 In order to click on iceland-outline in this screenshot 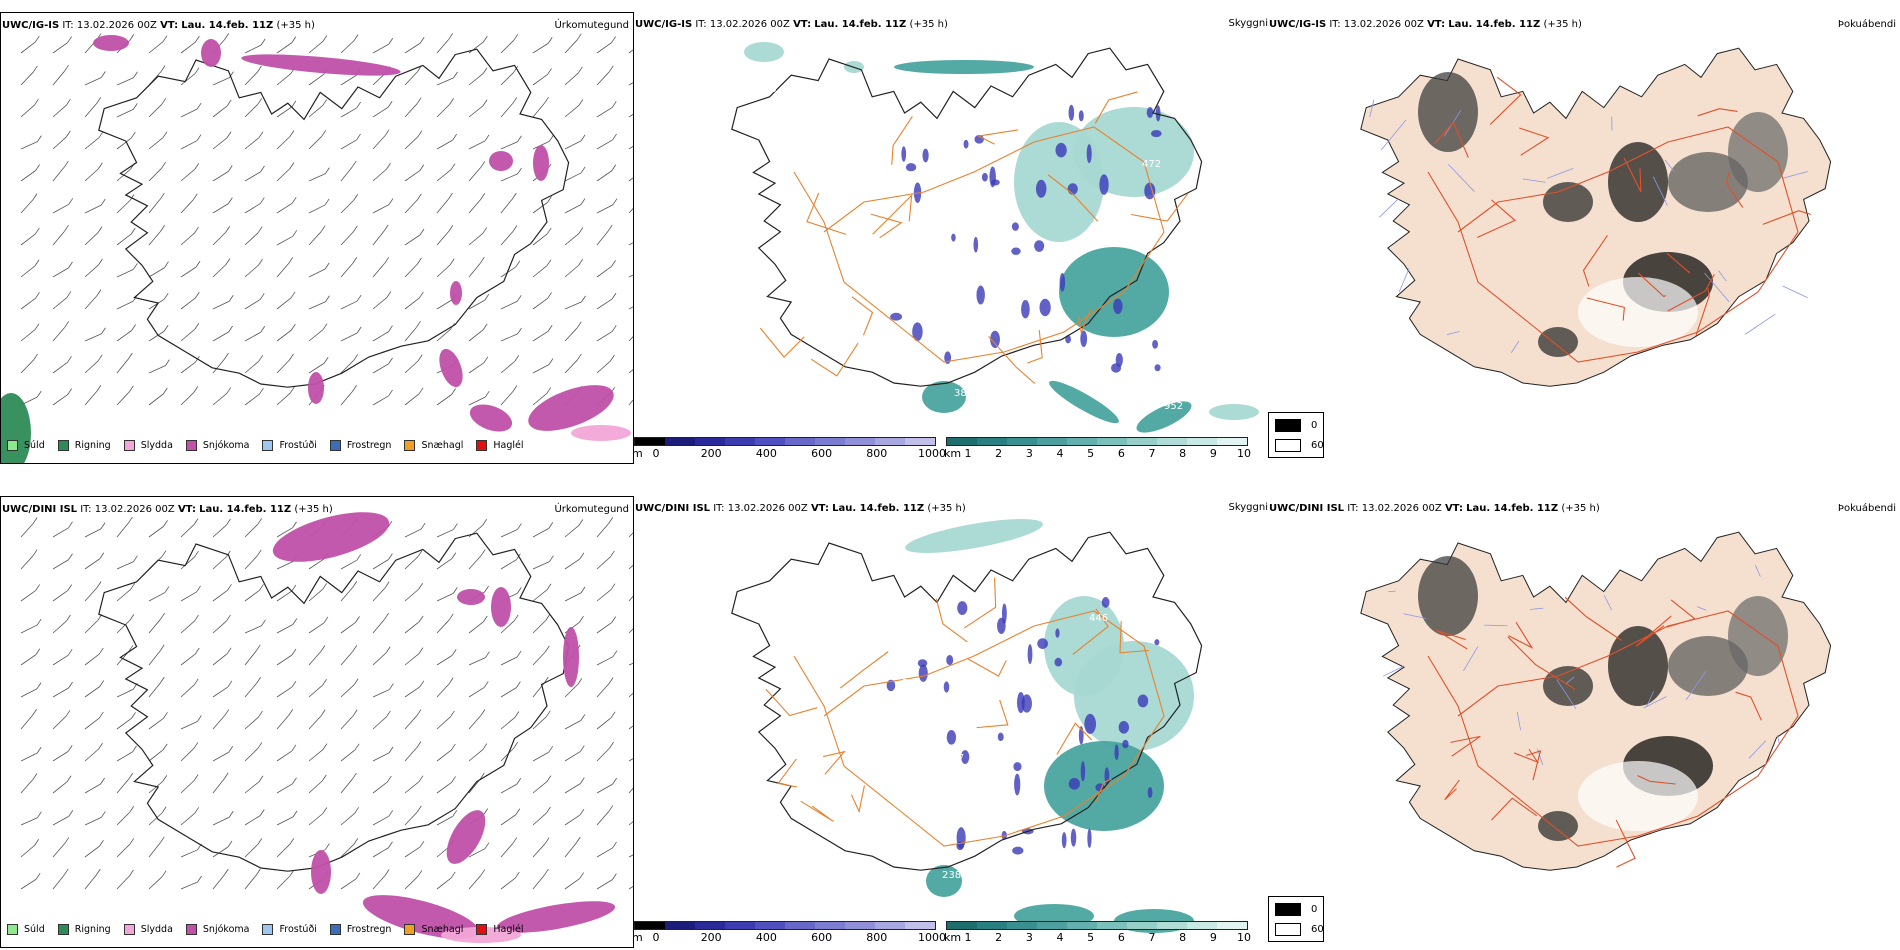, I will do `click(967, 217)`.